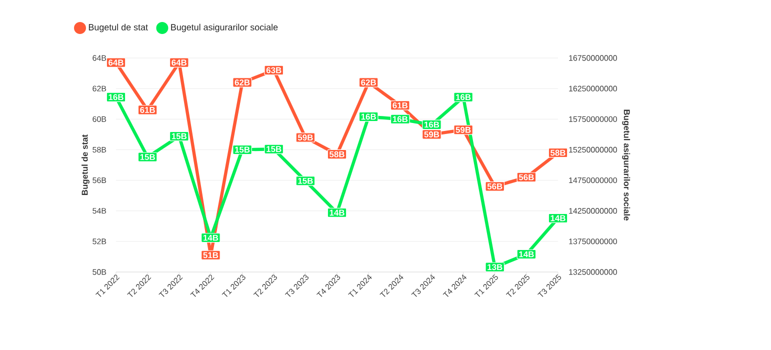 This screenshot has width=771, height=350. What do you see at coordinates (86, 165) in the screenshot?
I see `y-axis-title: Bugetul de stat` at bounding box center [86, 165].